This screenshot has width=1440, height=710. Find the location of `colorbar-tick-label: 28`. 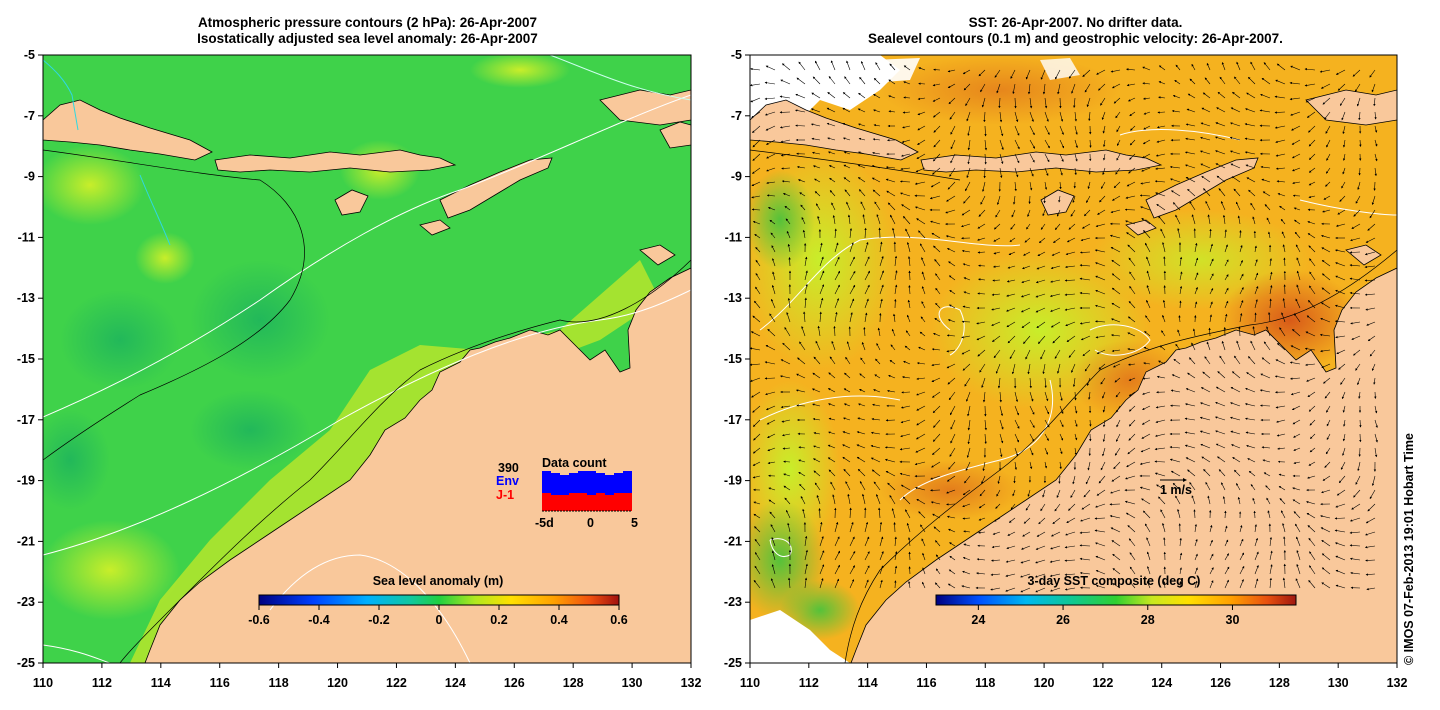

colorbar-tick-label: 28 is located at coordinates (1148, 620).